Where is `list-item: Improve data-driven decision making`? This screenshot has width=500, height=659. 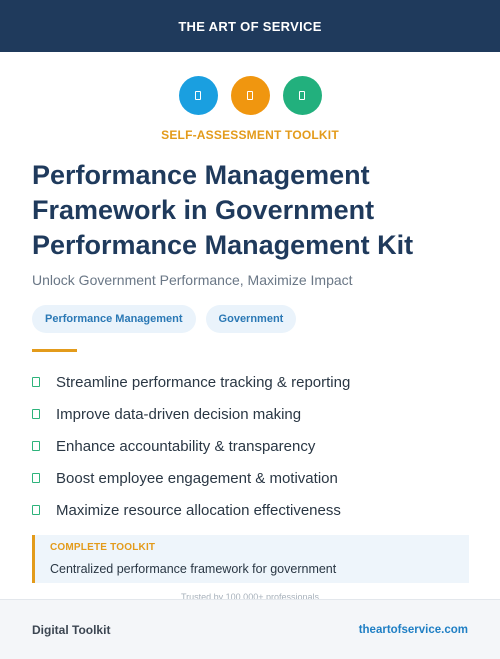 list-item: Improve data-driven decision making is located at coordinates (191, 414).